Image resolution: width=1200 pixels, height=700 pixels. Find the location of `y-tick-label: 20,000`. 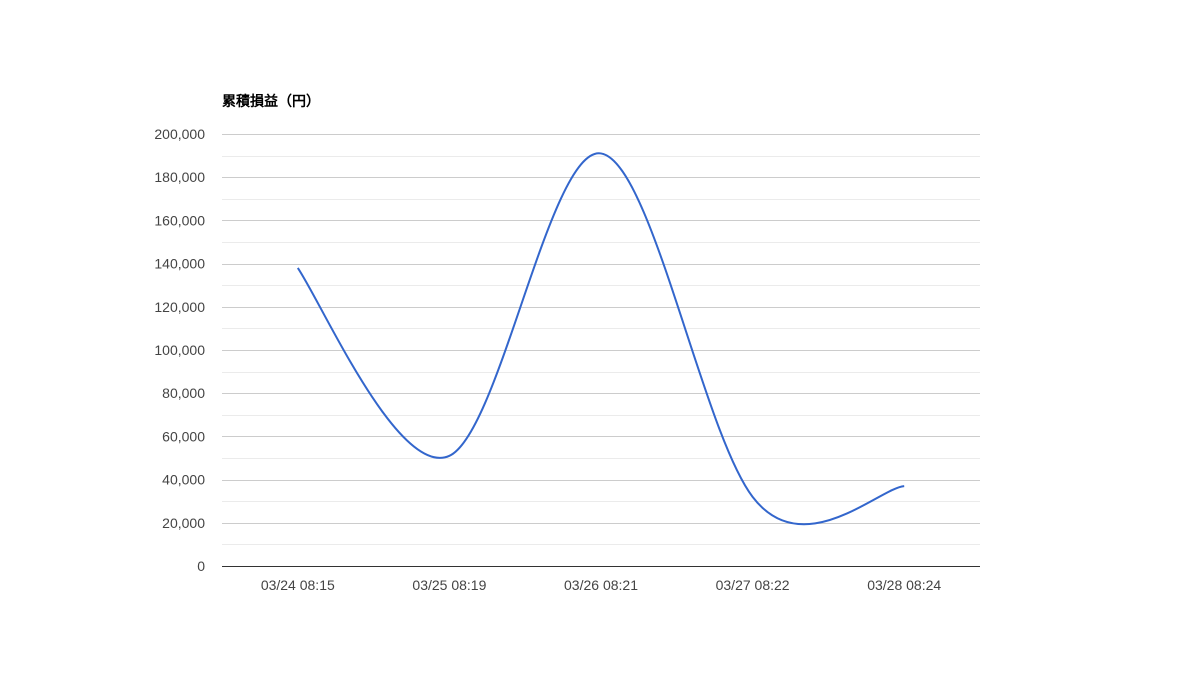

y-tick-label: 20,000 is located at coordinates (183, 523).